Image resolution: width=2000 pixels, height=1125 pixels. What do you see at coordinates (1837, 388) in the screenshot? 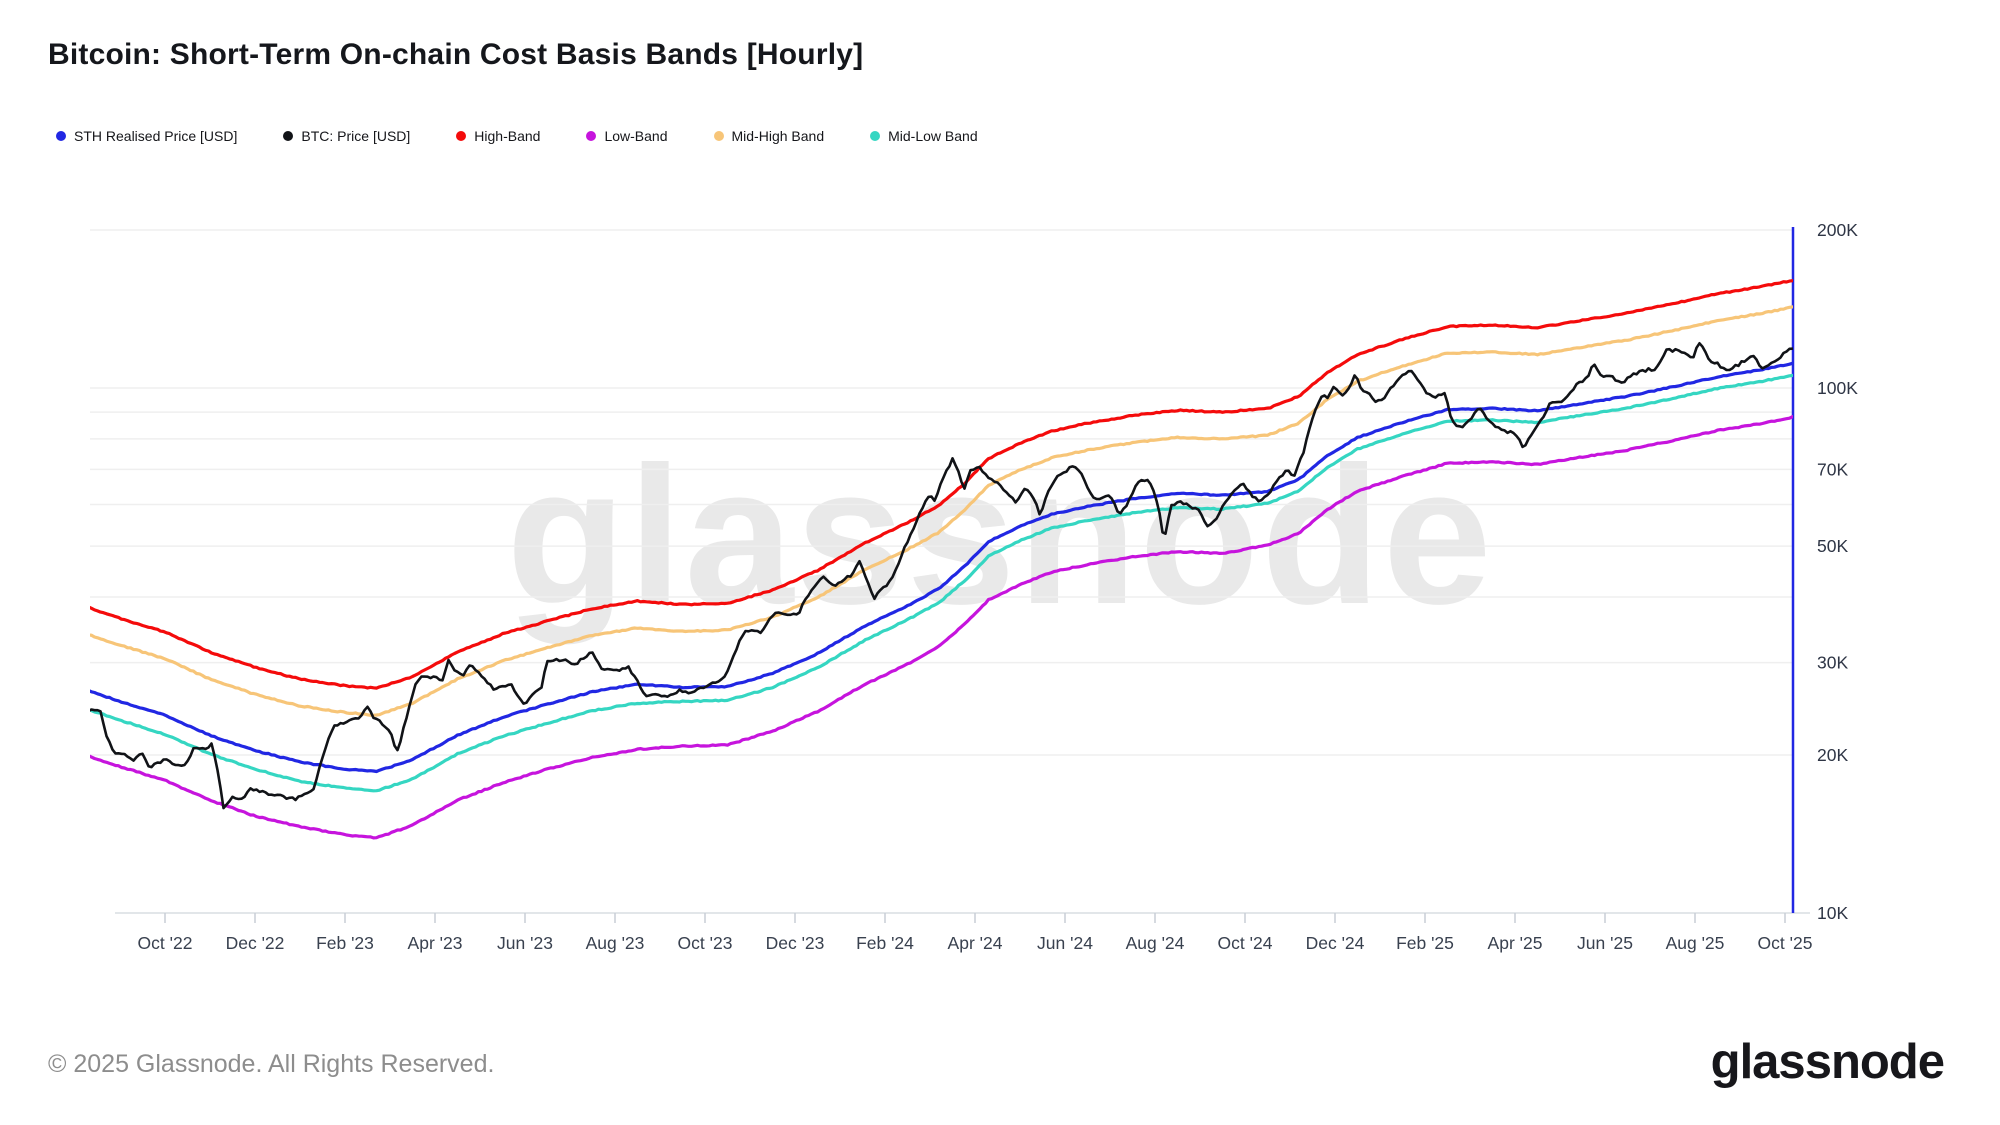
I see `y-tick-label: 100K` at bounding box center [1837, 388].